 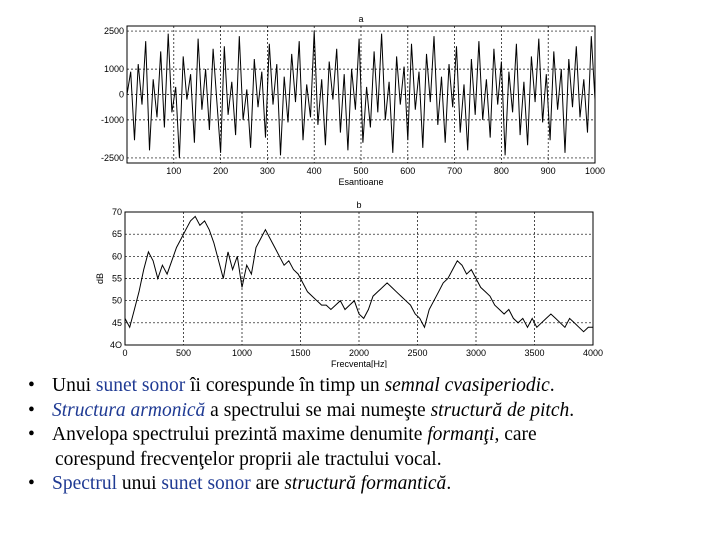 I want to click on bullet-text-segment: unui, so click(x=139, y=483).